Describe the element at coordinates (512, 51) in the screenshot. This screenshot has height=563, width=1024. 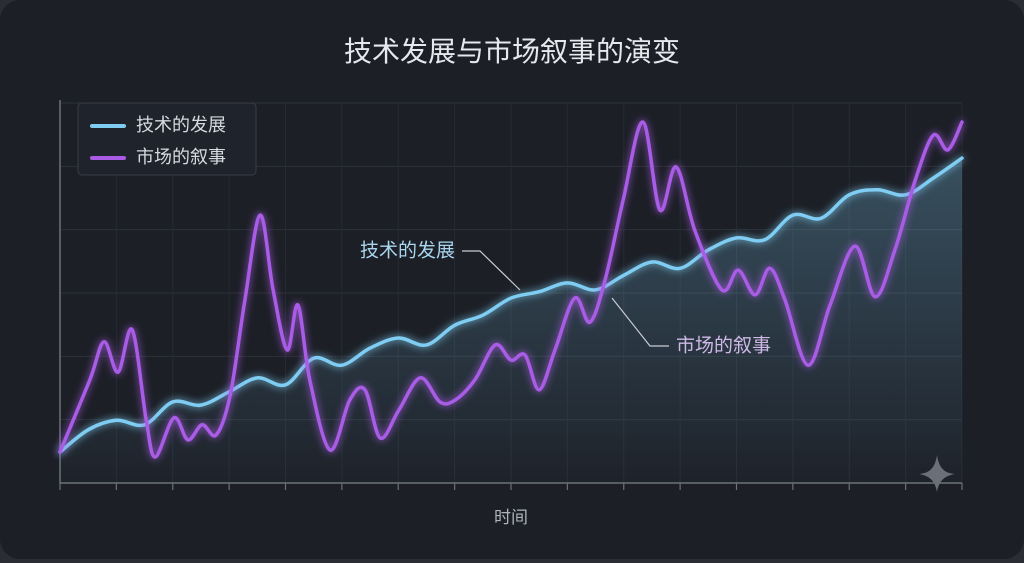
I see `chart-title: 技术发展与市场叙事的演变` at that location.